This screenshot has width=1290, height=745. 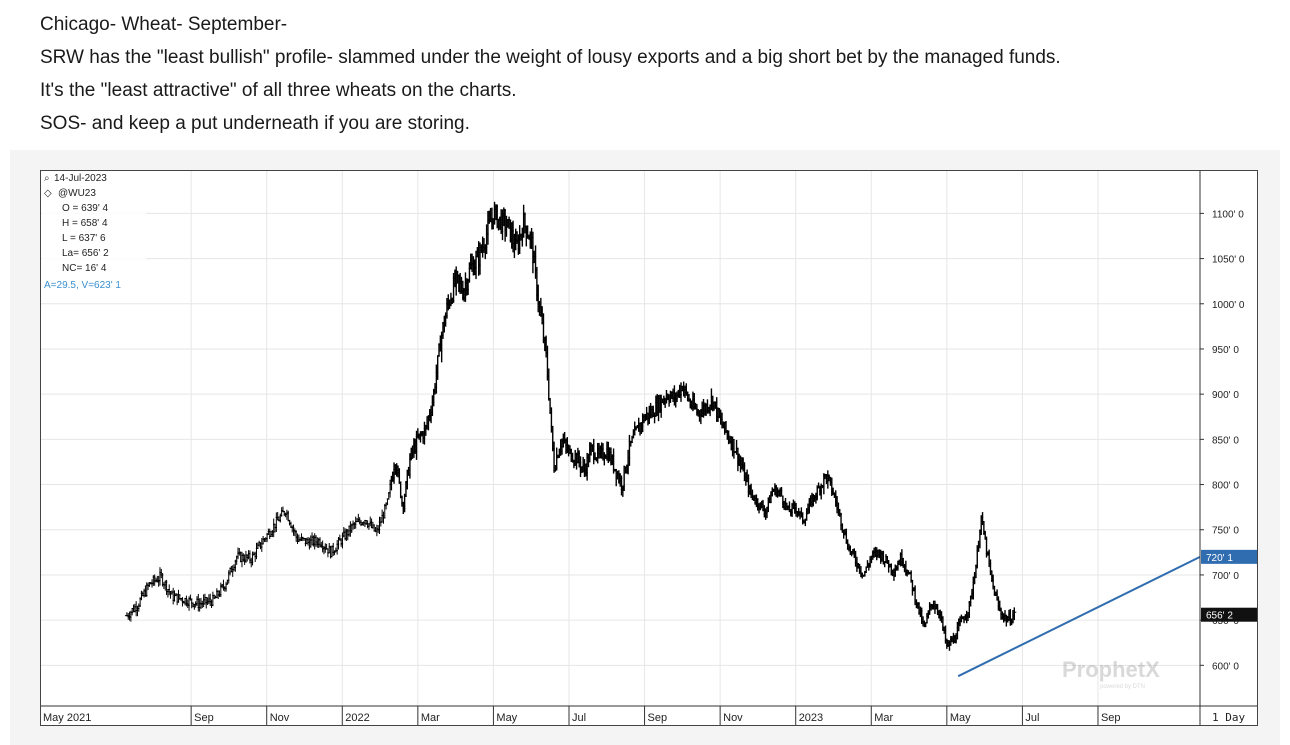 I want to click on y-tick-label: 1000' 0, so click(x=1228, y=305).